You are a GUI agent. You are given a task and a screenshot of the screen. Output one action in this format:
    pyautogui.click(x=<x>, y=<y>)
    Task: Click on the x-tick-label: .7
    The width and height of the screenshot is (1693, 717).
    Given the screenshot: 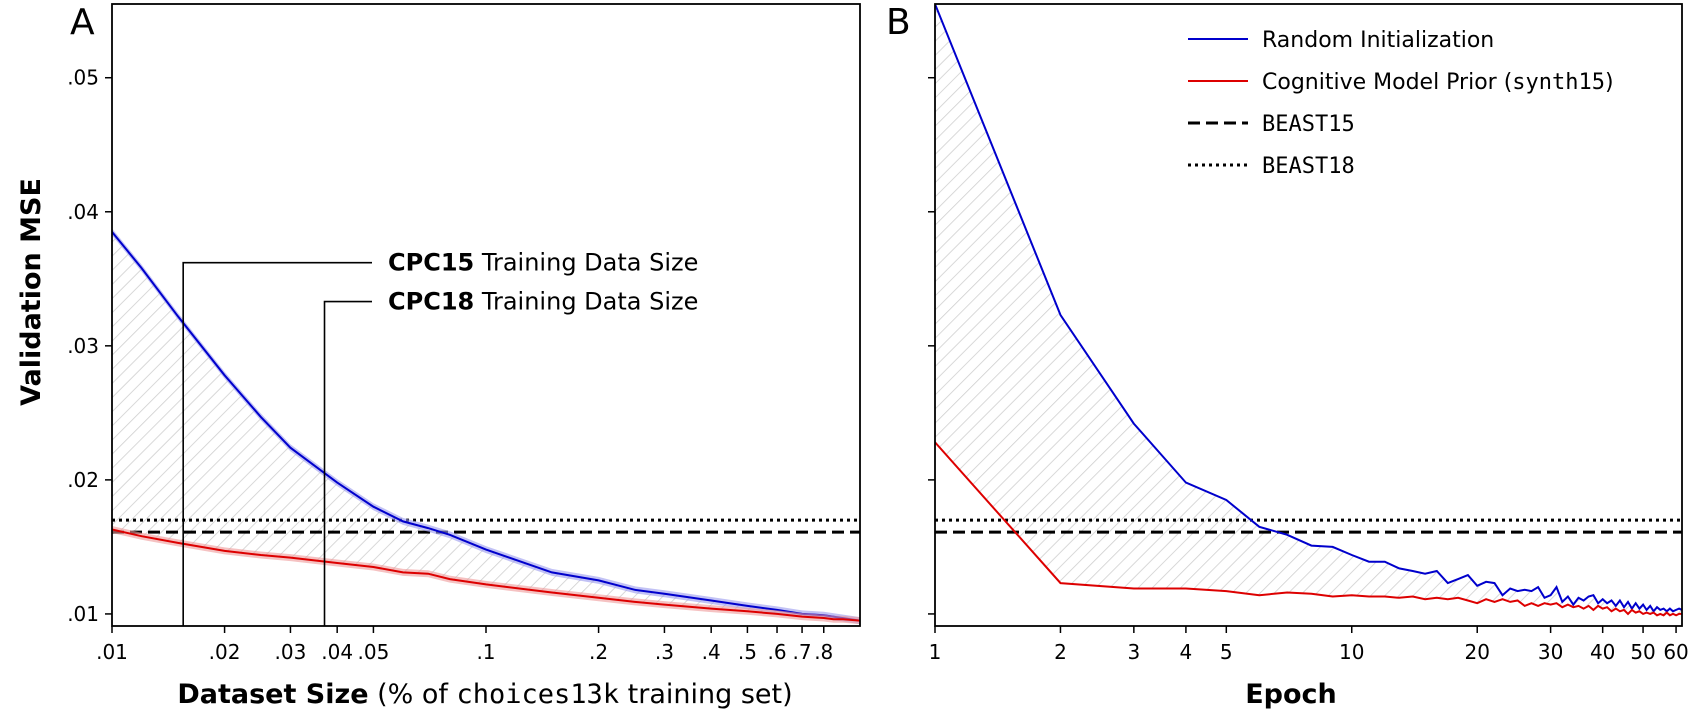 What is the action you would take?
    pyautogui.click(x=802, y=652)
    